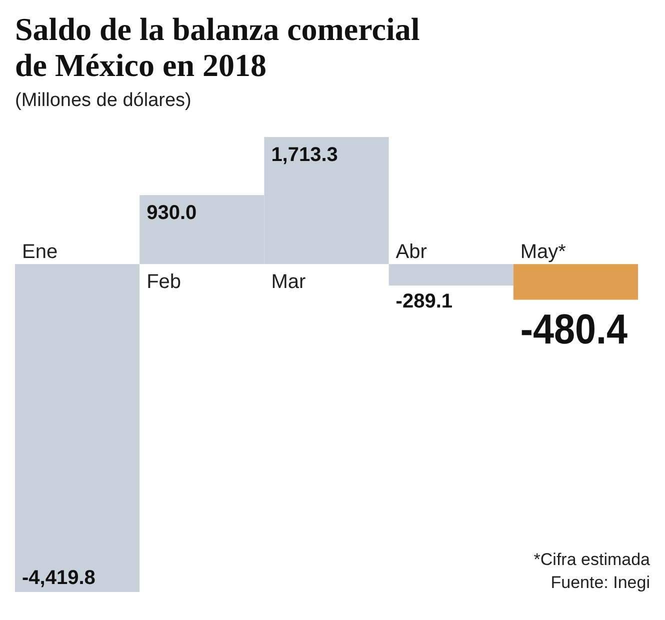 This screenshot has height=620, width=665. What do you see at coordinates (543, 252) in the screenshot?
I see `x-tick-label: May*` at bounding box center [543, 252].